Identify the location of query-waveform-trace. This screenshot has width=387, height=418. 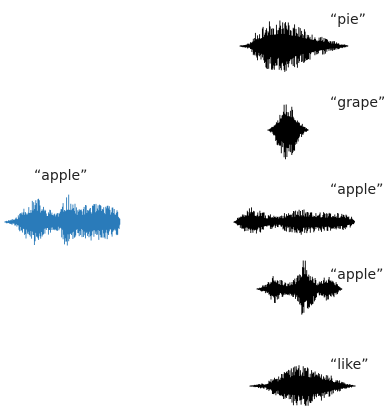
(62, 220).